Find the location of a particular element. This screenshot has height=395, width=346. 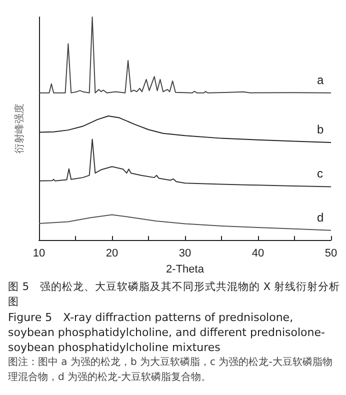

x-tick-label: 30 is located at coordinates (185, 254).